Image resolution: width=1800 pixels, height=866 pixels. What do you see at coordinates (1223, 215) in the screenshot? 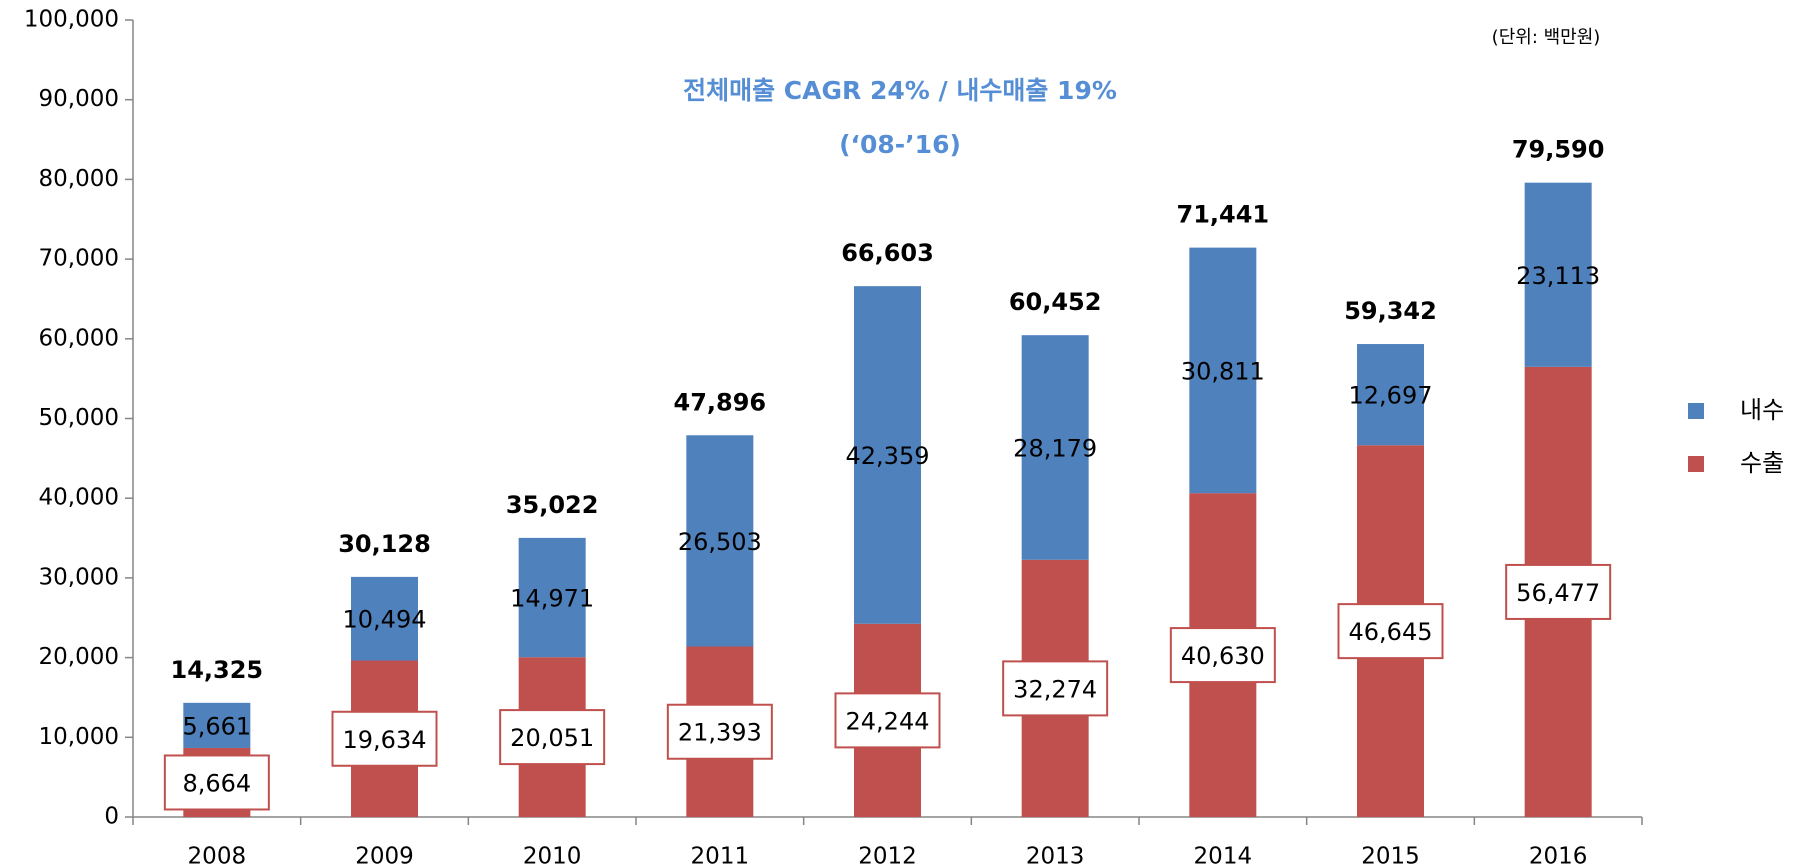
I see `total-label: 71,441` at bounding box center [1223, 215].